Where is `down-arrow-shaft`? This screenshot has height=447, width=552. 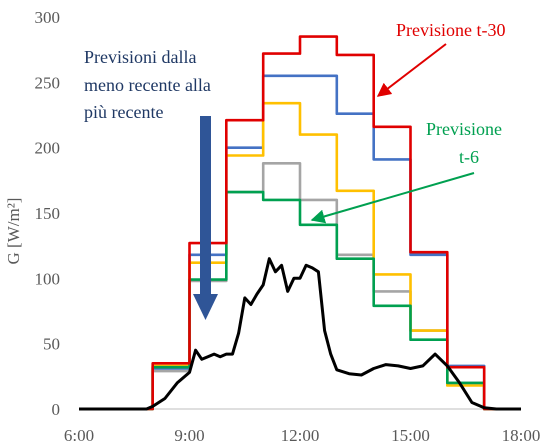
down-arrow-shaft is located at coordinates (205, 206).